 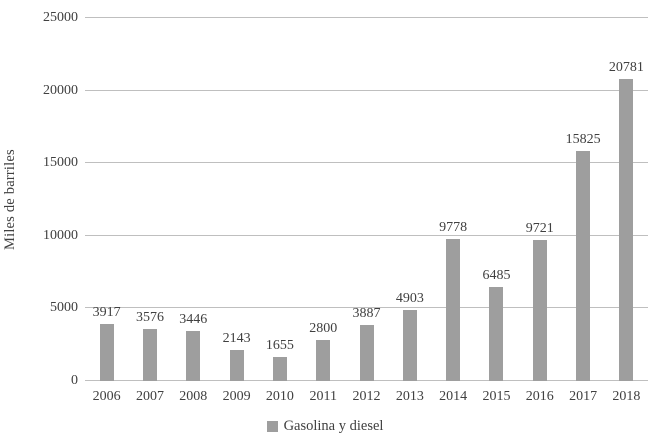 I want to click on x-tick-label: 2017, so click(x=583, y=396).